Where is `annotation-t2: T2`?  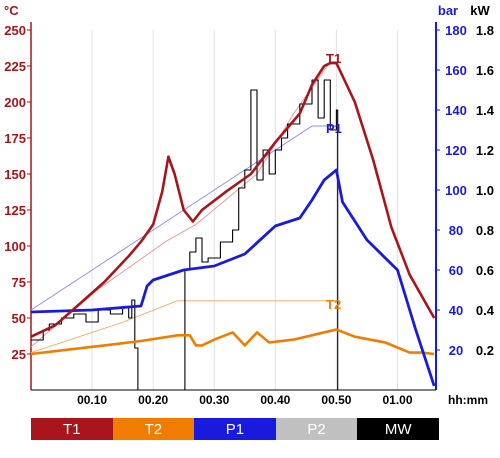
annotation-t2: T2 is located at coordinates (333, 304).